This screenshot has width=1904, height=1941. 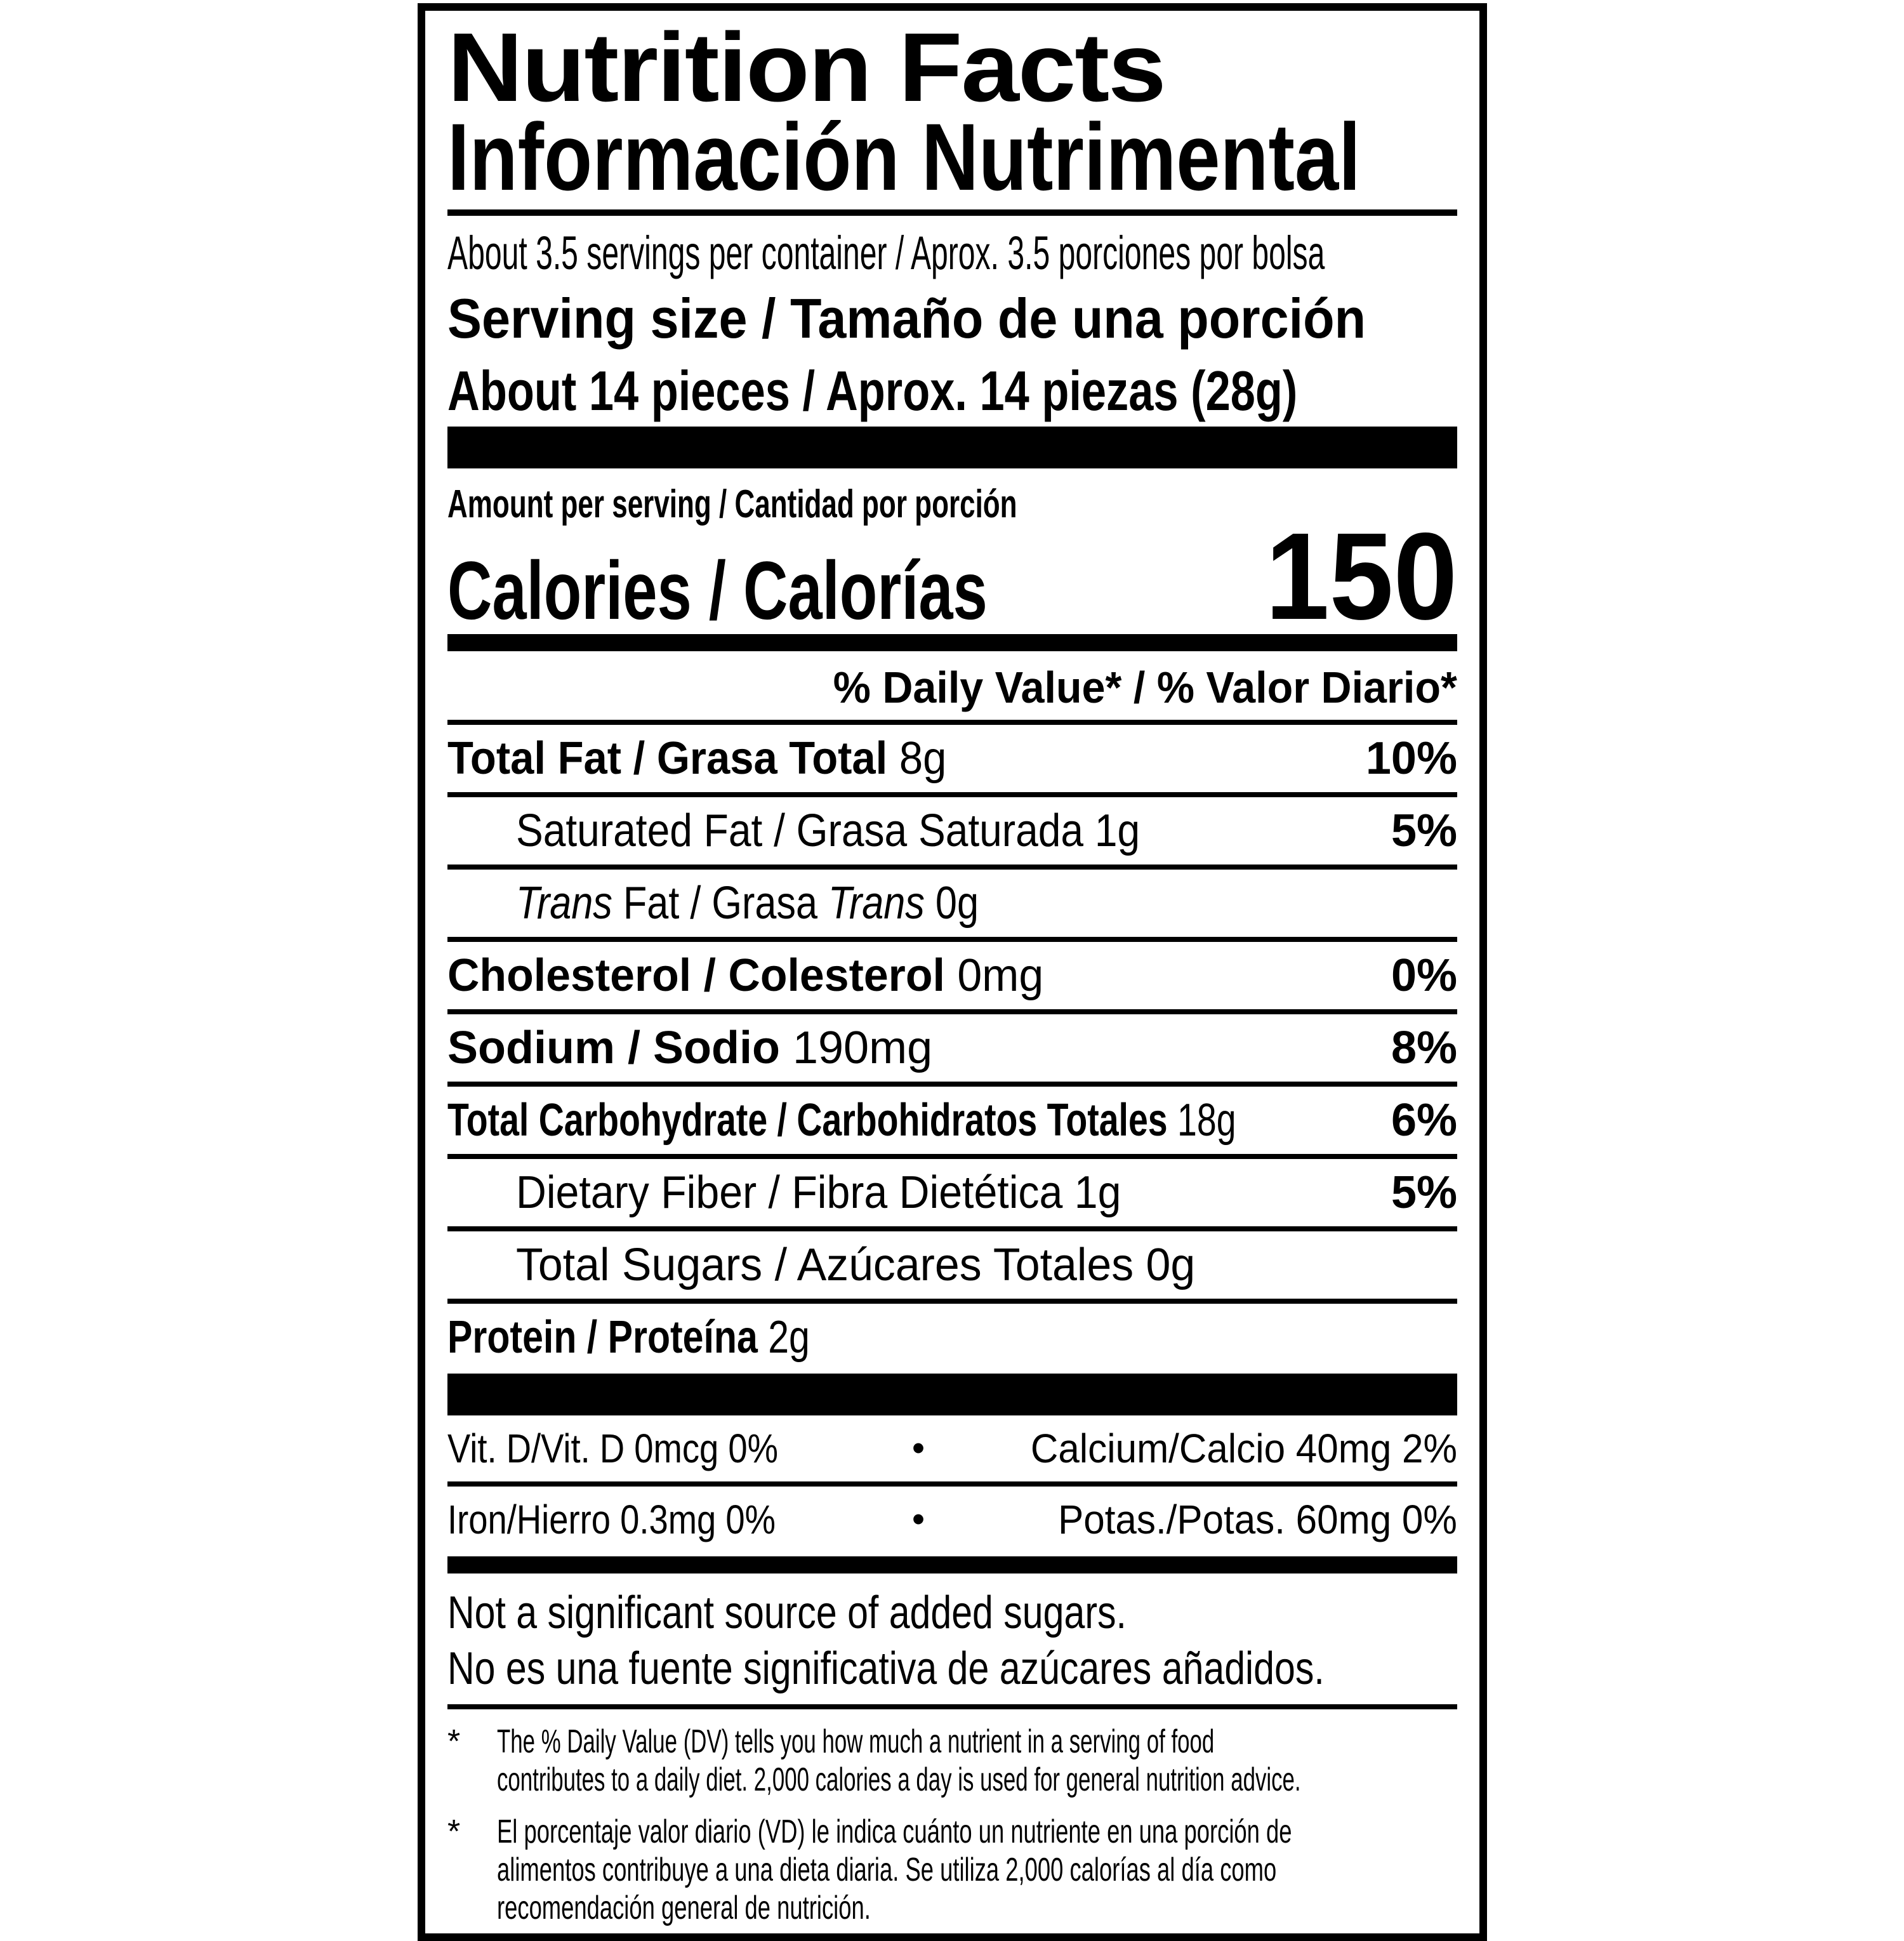 I want to click on title-spanish-text: Información Nutrimental, so click(x=904, y=156).